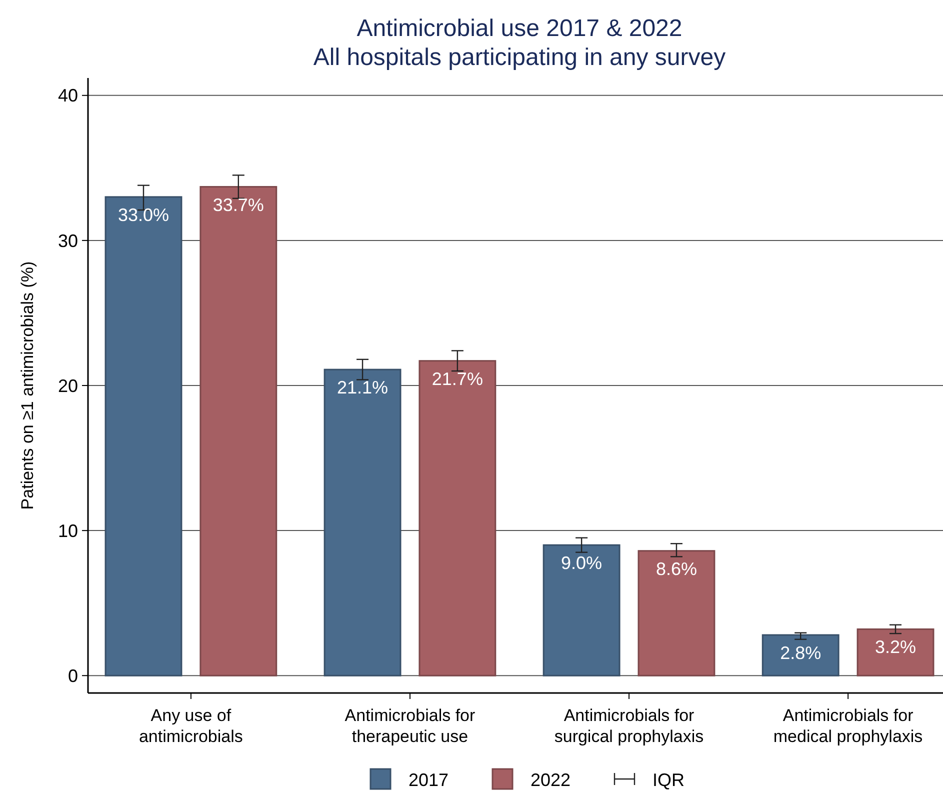  What do you see at coordinates (68, 386) in the screenshot?
I see `y-tick-label: 20` at bounding box center [68, 386].